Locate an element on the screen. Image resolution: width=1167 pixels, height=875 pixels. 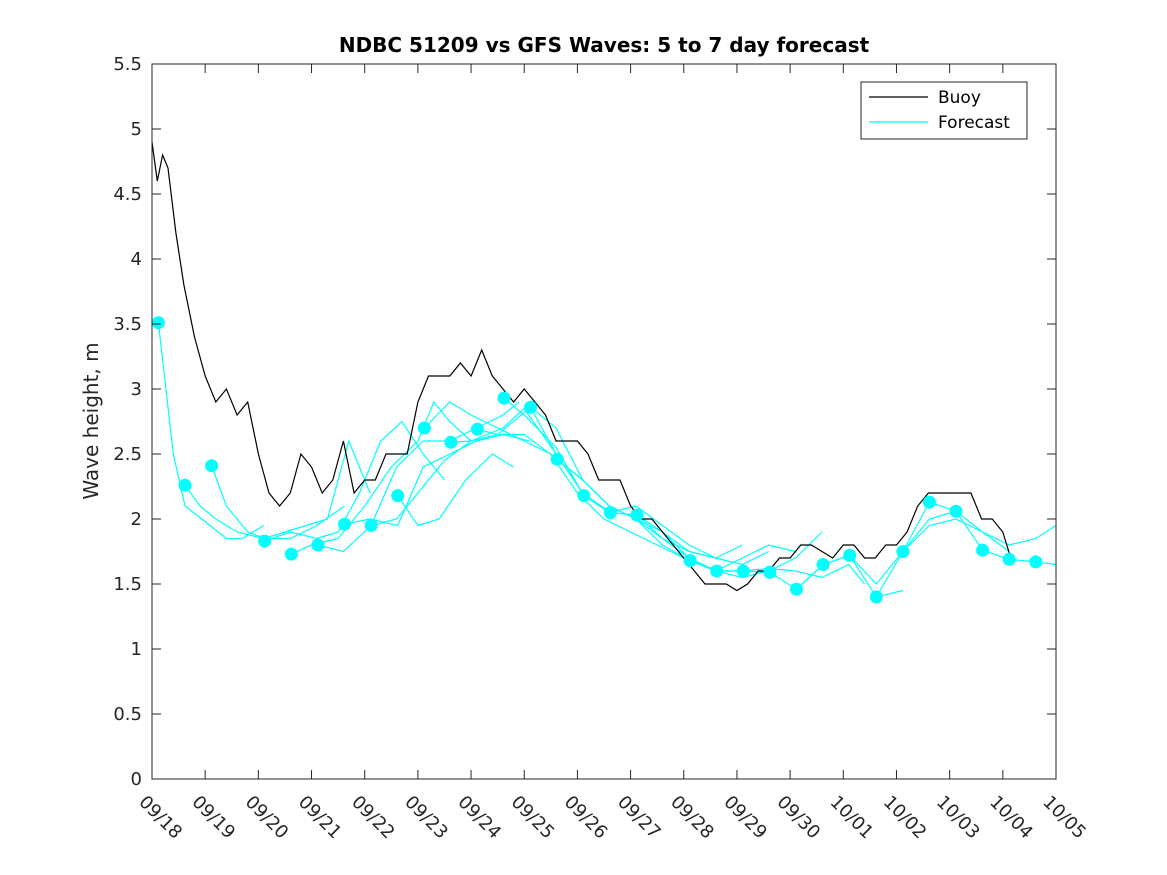
legend-buoy-label: Buoy is located at coordinates (959, 98).